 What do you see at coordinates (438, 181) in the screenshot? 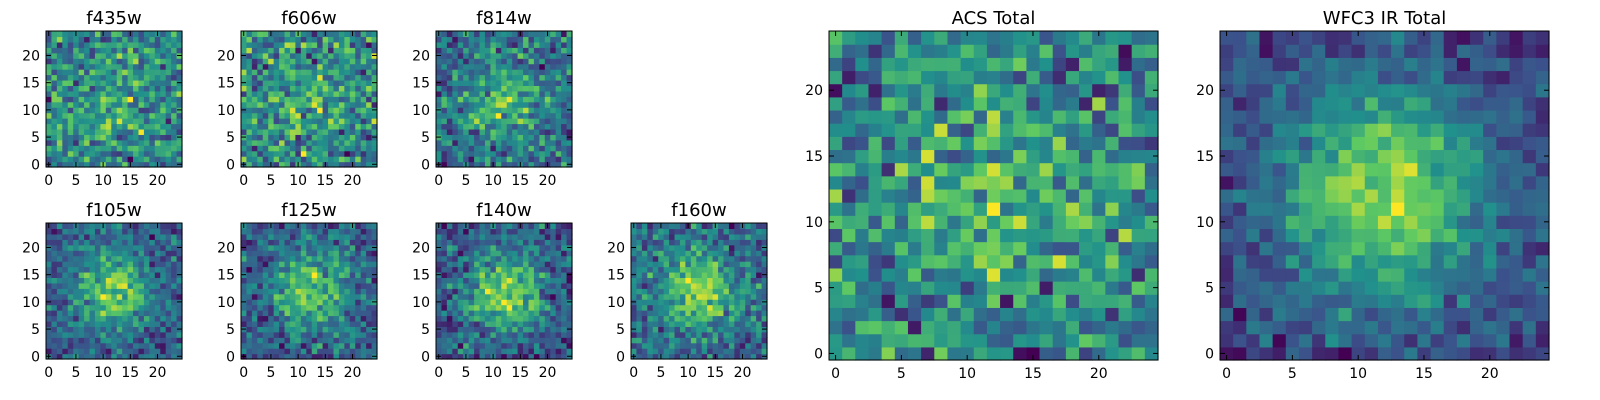
I see `x-tick-label: 0` at bounding box center [438, 181].